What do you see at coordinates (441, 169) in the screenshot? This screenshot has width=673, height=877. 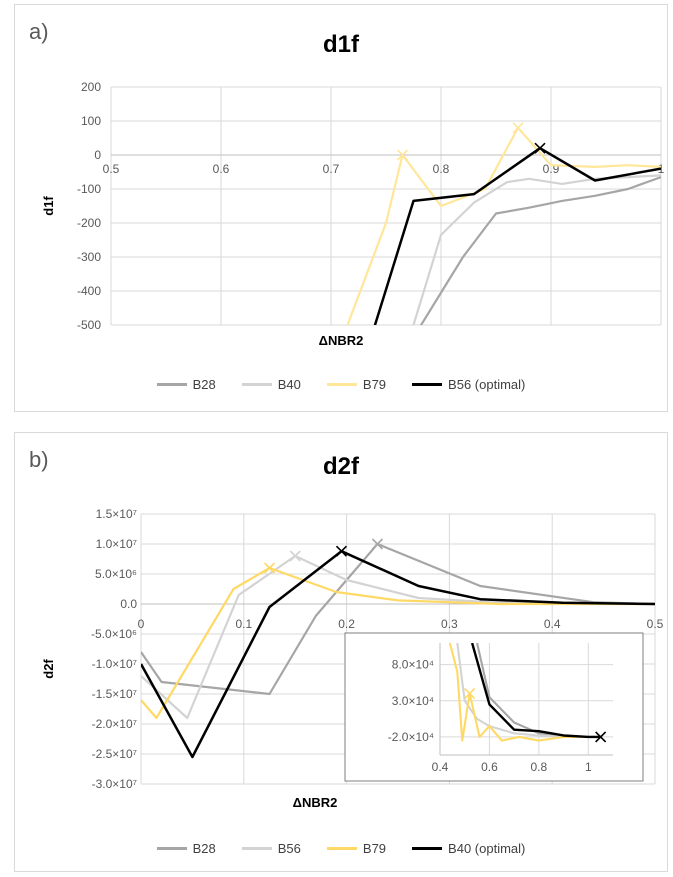 I see `x-tick-label: 0.8` at bounding box center [441, 169].